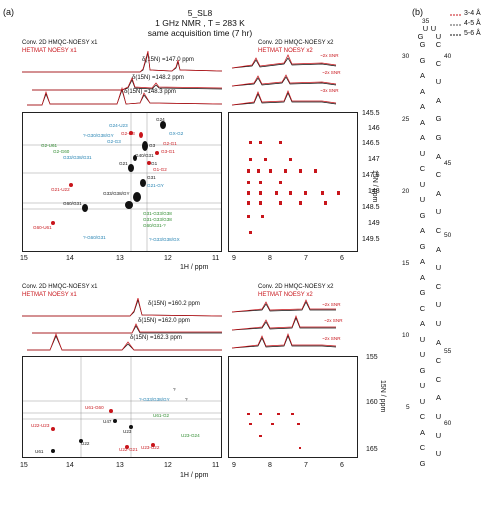 This screenshot has width=500, height=516. What do you see at coordinates (49, 295) in the screenshot?
I see `bottom-left-title-red: HETMAT NOESY x1` at bounding box center [49, 295].